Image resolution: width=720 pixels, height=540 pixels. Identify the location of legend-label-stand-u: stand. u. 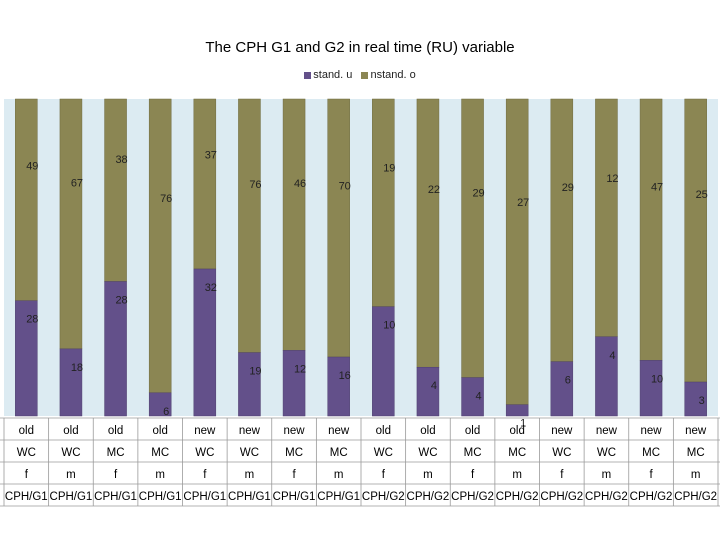
(333, 75).